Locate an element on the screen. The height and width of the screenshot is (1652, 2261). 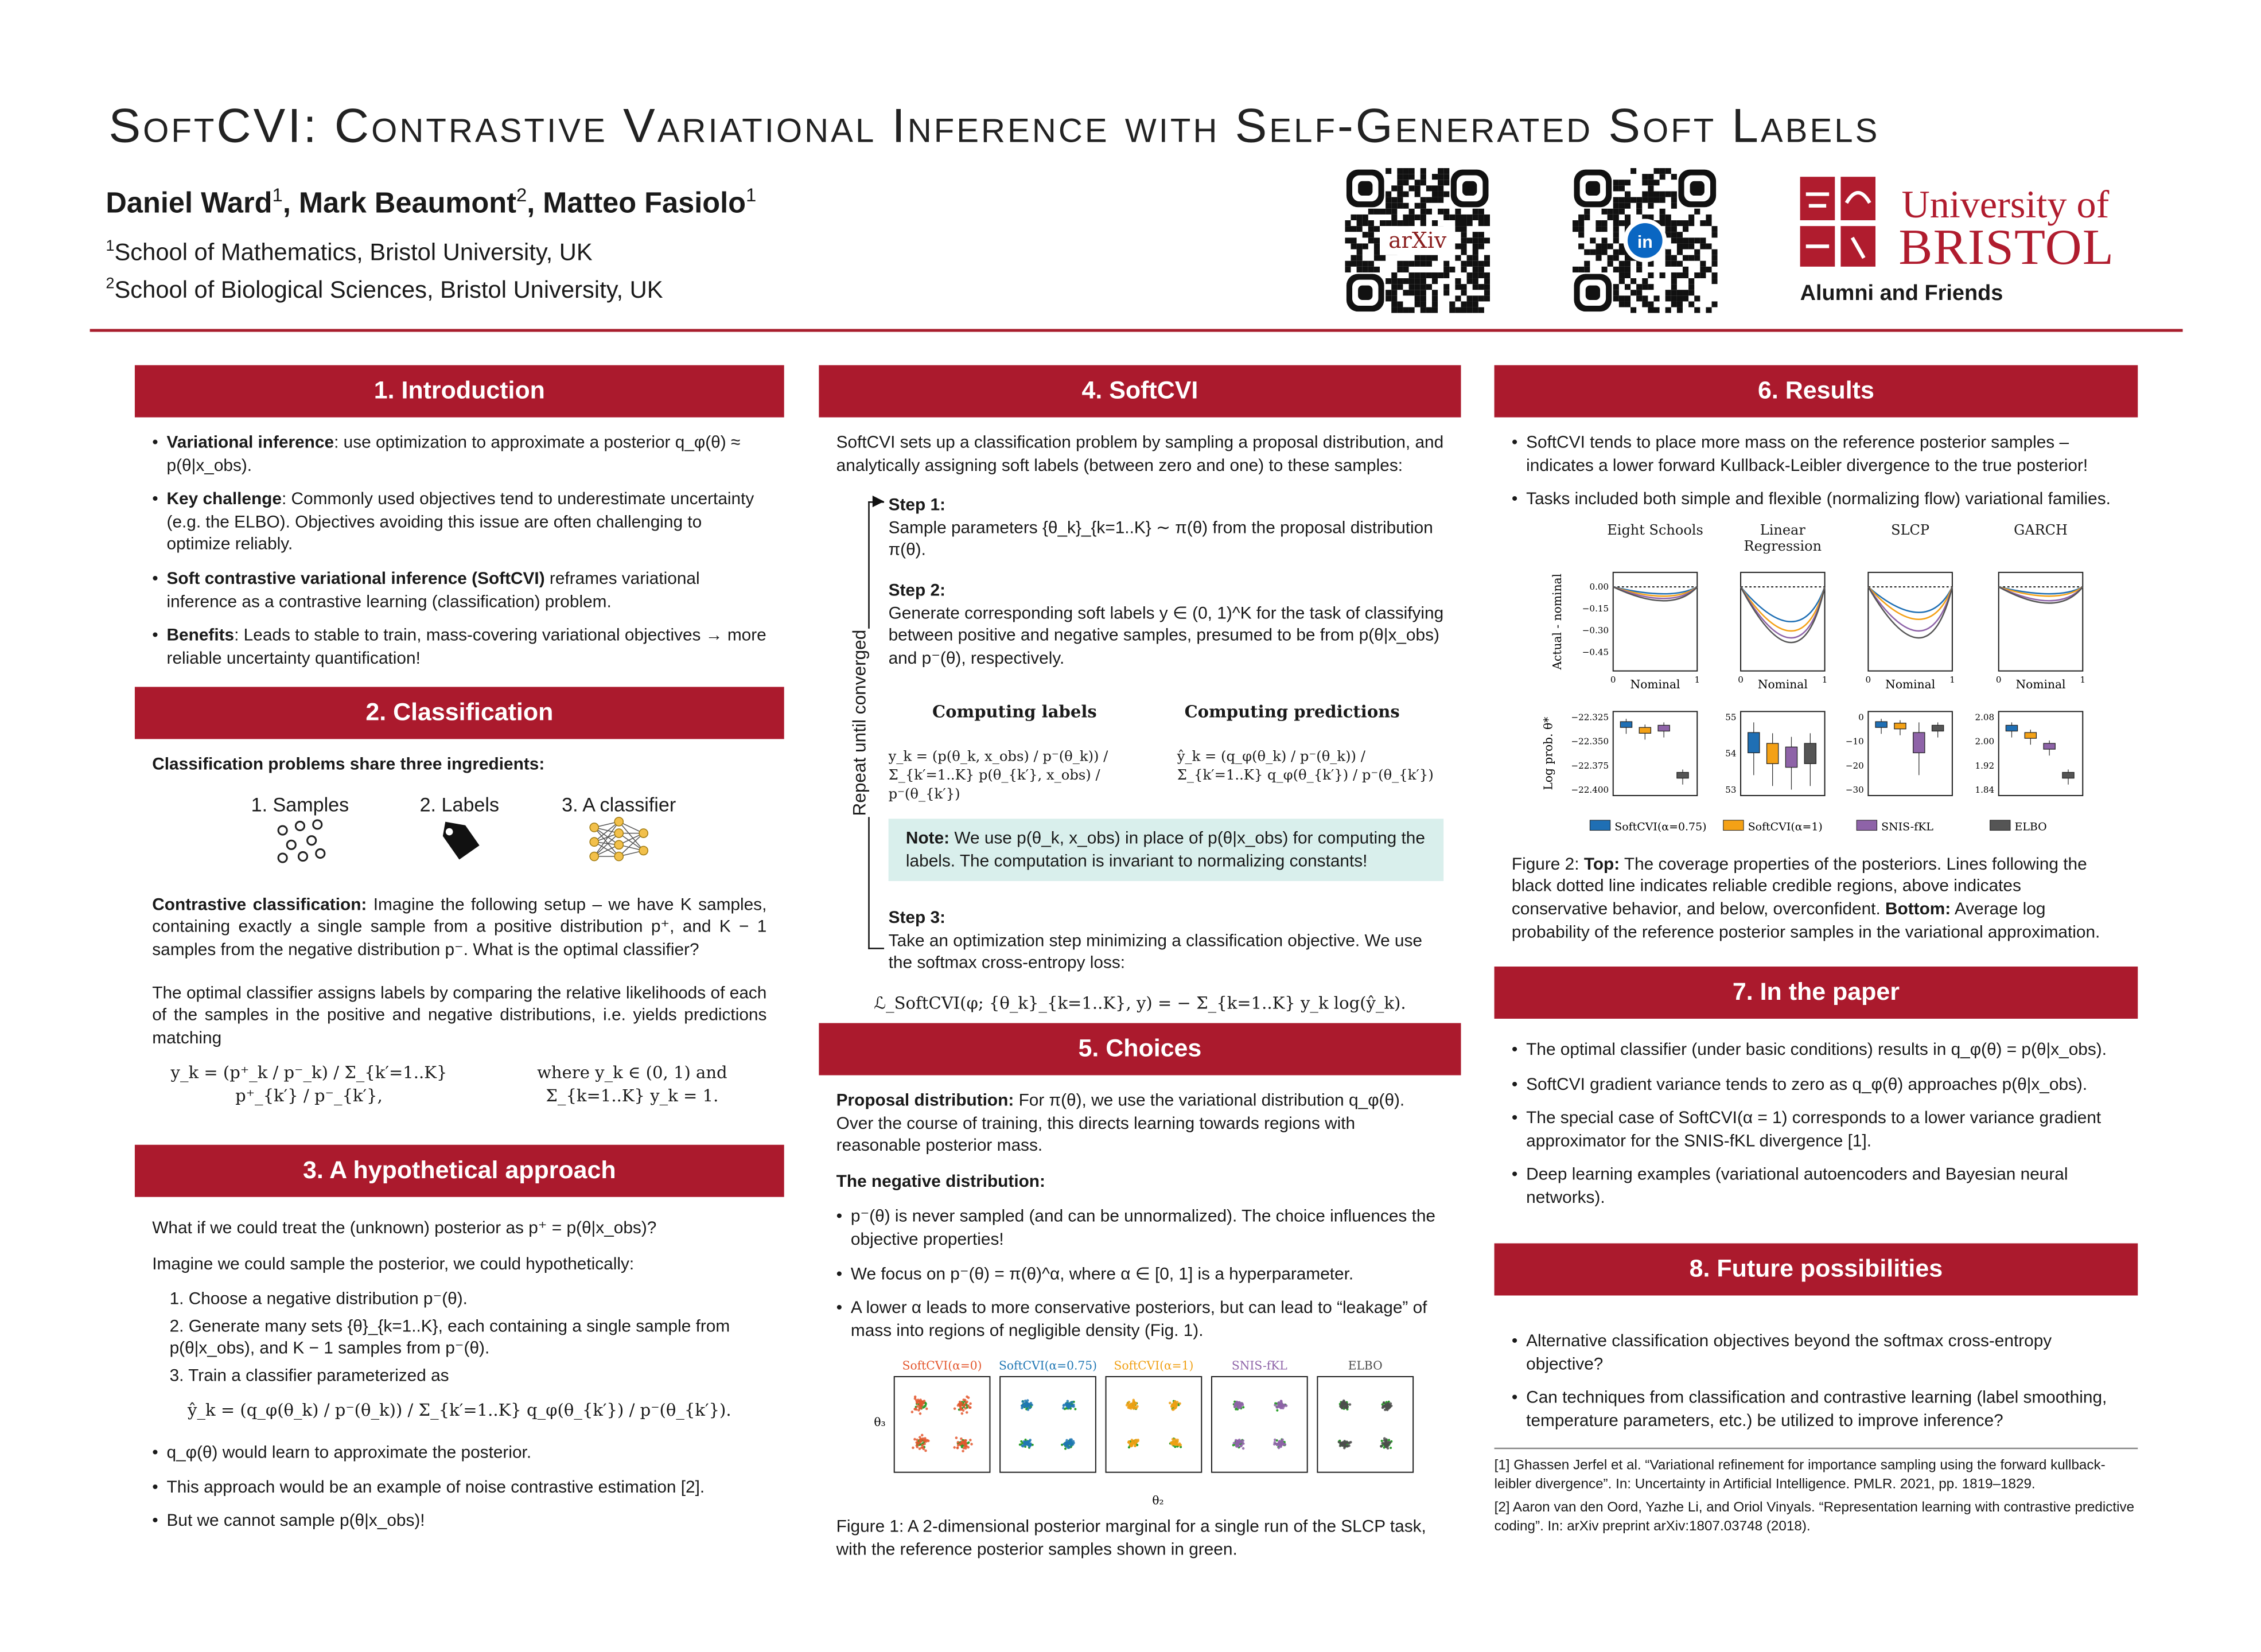
qr-badge is located at coordinates (1645, 240).